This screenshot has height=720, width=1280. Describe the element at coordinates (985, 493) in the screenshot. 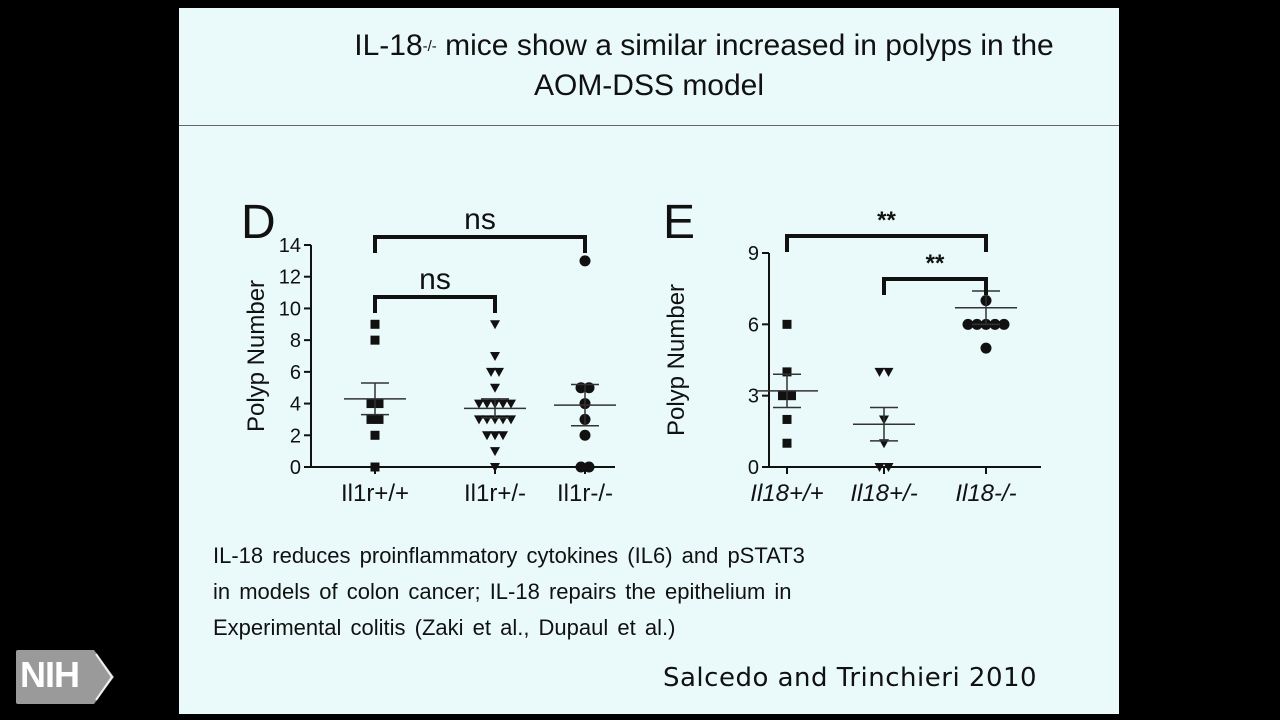

I see `panel-e-x-tick-label: Il18-/-` at that location.